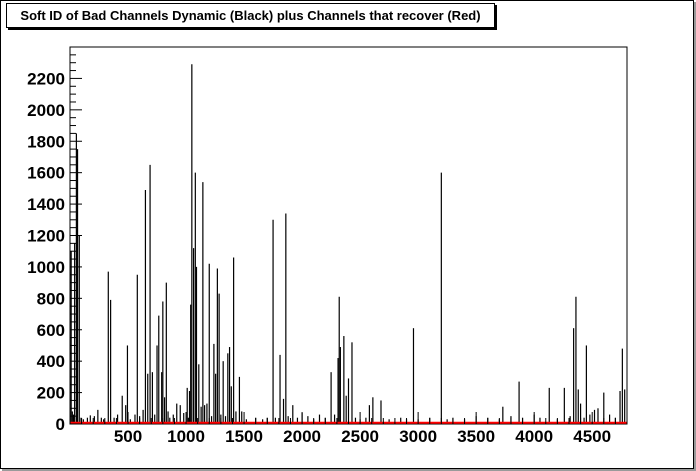  I want to click on y-tick-label: 2200, so click(46, 78).